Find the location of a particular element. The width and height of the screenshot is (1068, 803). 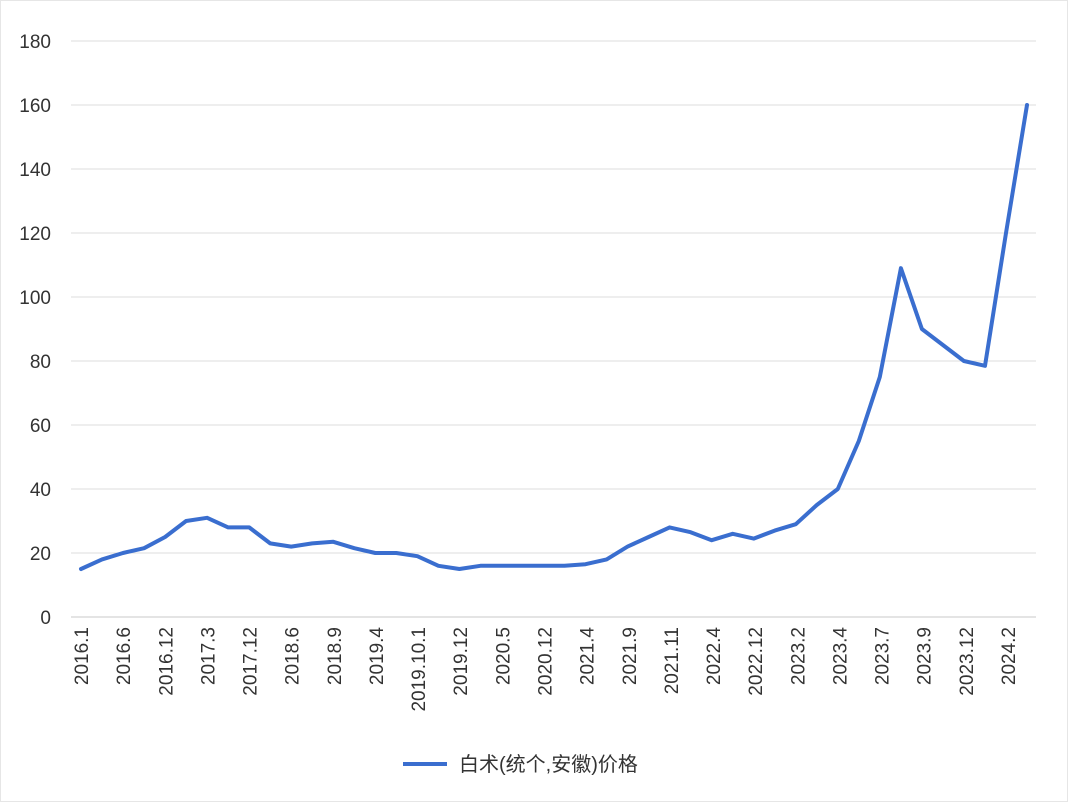

x-tick-label: 2020.12 is located at coordinates (546, 661).